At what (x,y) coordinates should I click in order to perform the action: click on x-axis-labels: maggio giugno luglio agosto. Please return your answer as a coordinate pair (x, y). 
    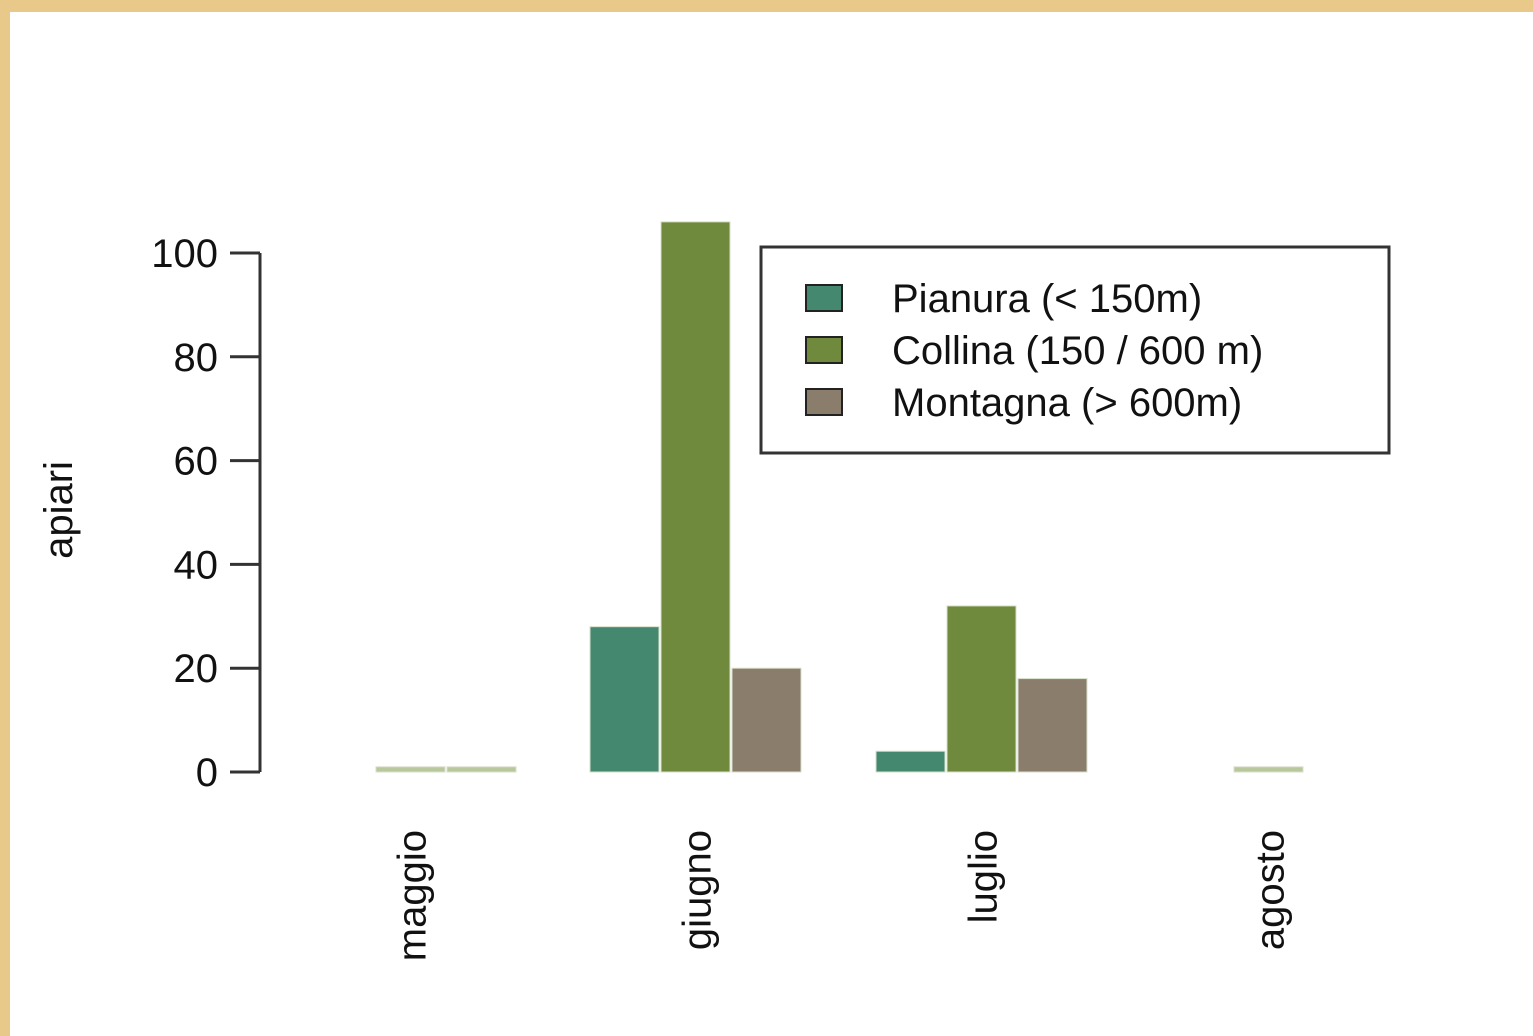
    Looking at the image, I should click on (842, 895).